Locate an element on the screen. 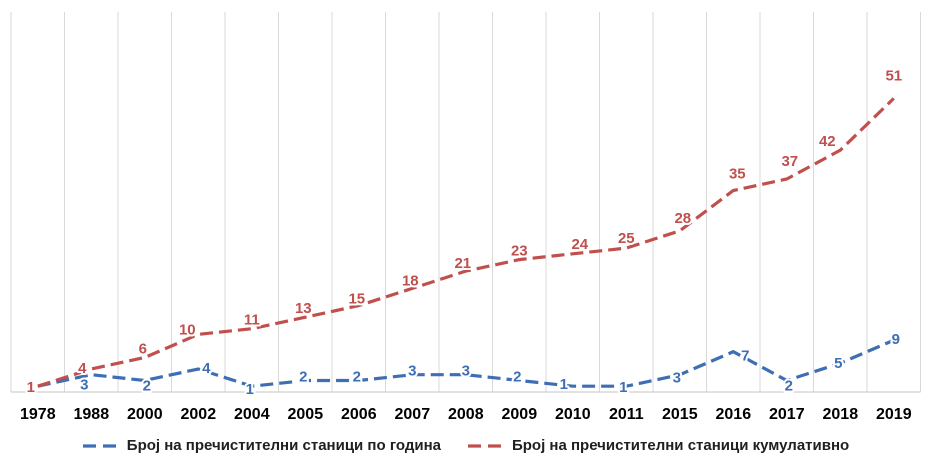 Image resolution: width=931 pixels, height=472 pixels. legend-item-per-year: Број на пречистителни станици по година is located at coordinates (261, 445).